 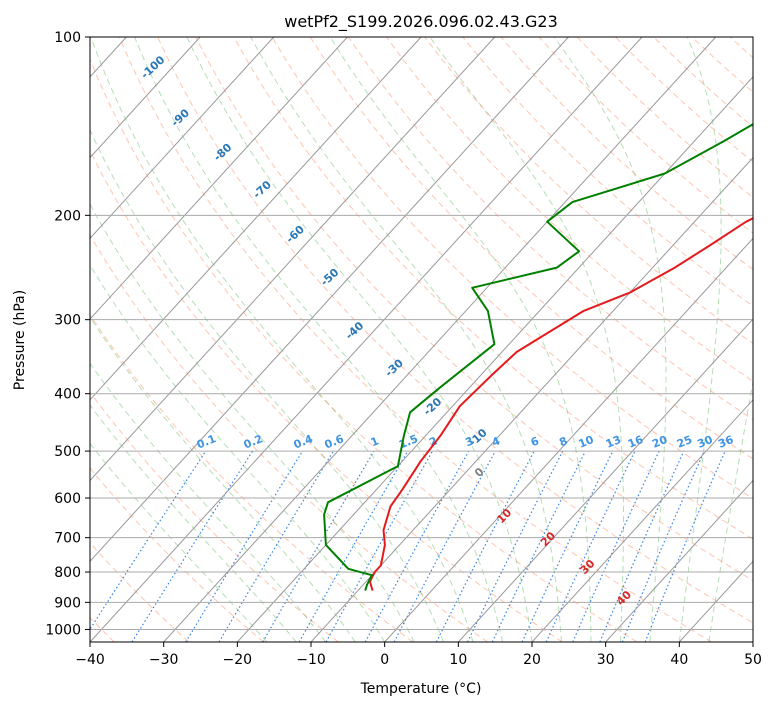 I want to click on mixing-ratio-label: 0.6, so click(x=334, y=441).